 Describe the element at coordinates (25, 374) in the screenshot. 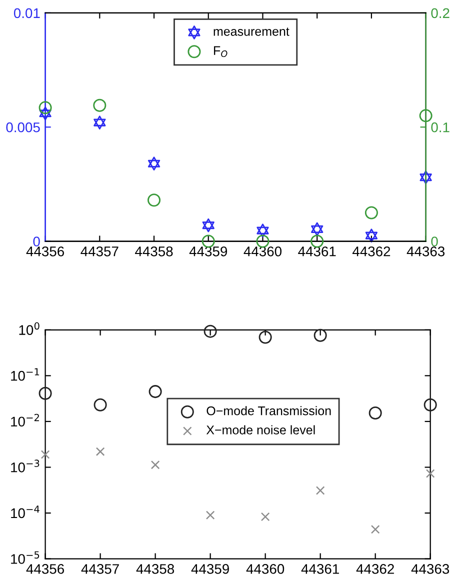

I see `y-tick-label: 10$^{−1}$` at that location.